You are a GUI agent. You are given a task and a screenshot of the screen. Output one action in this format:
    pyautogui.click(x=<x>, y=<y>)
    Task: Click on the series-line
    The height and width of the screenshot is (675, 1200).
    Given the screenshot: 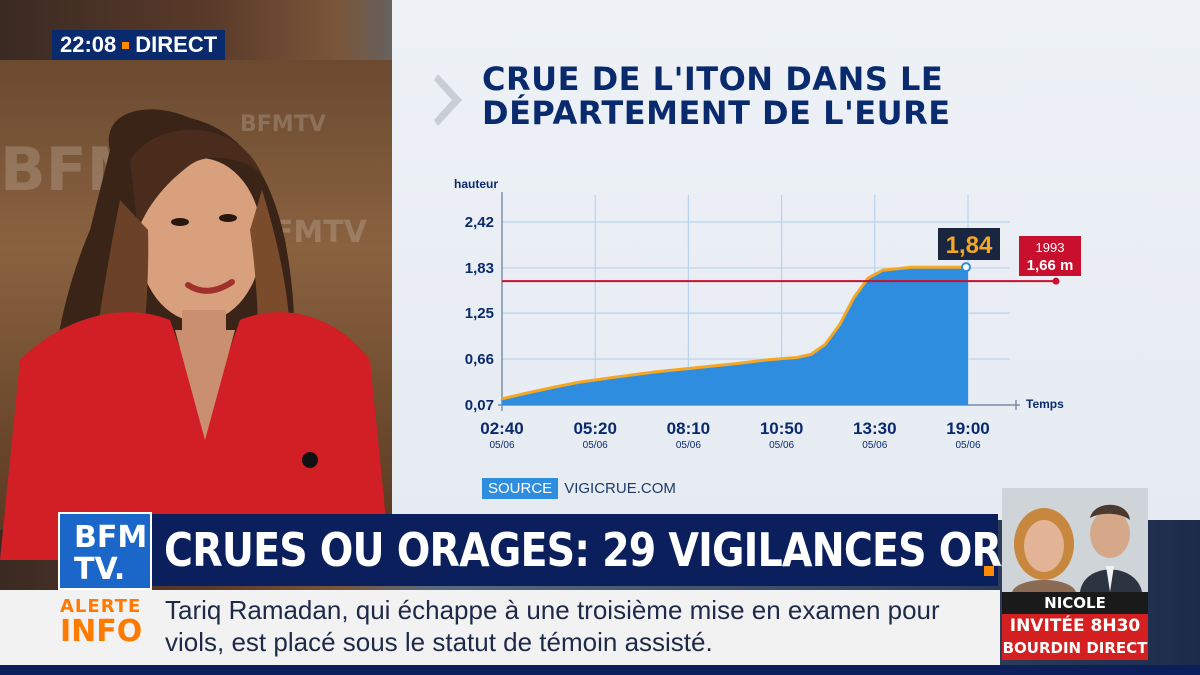 What is the action you would take?
    pyautogui.click(x=734, y=333)
    